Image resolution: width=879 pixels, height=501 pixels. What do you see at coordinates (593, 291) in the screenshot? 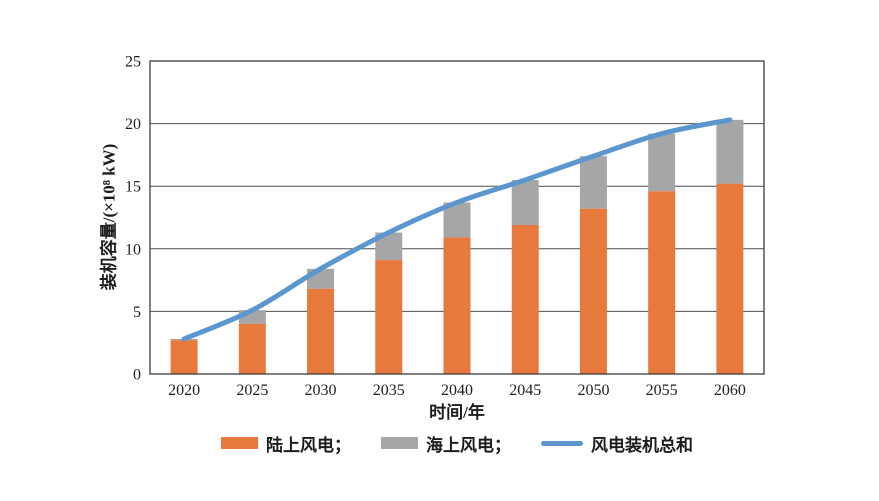
I see `bar-onshore-2050` at bounding box center [593, 291].